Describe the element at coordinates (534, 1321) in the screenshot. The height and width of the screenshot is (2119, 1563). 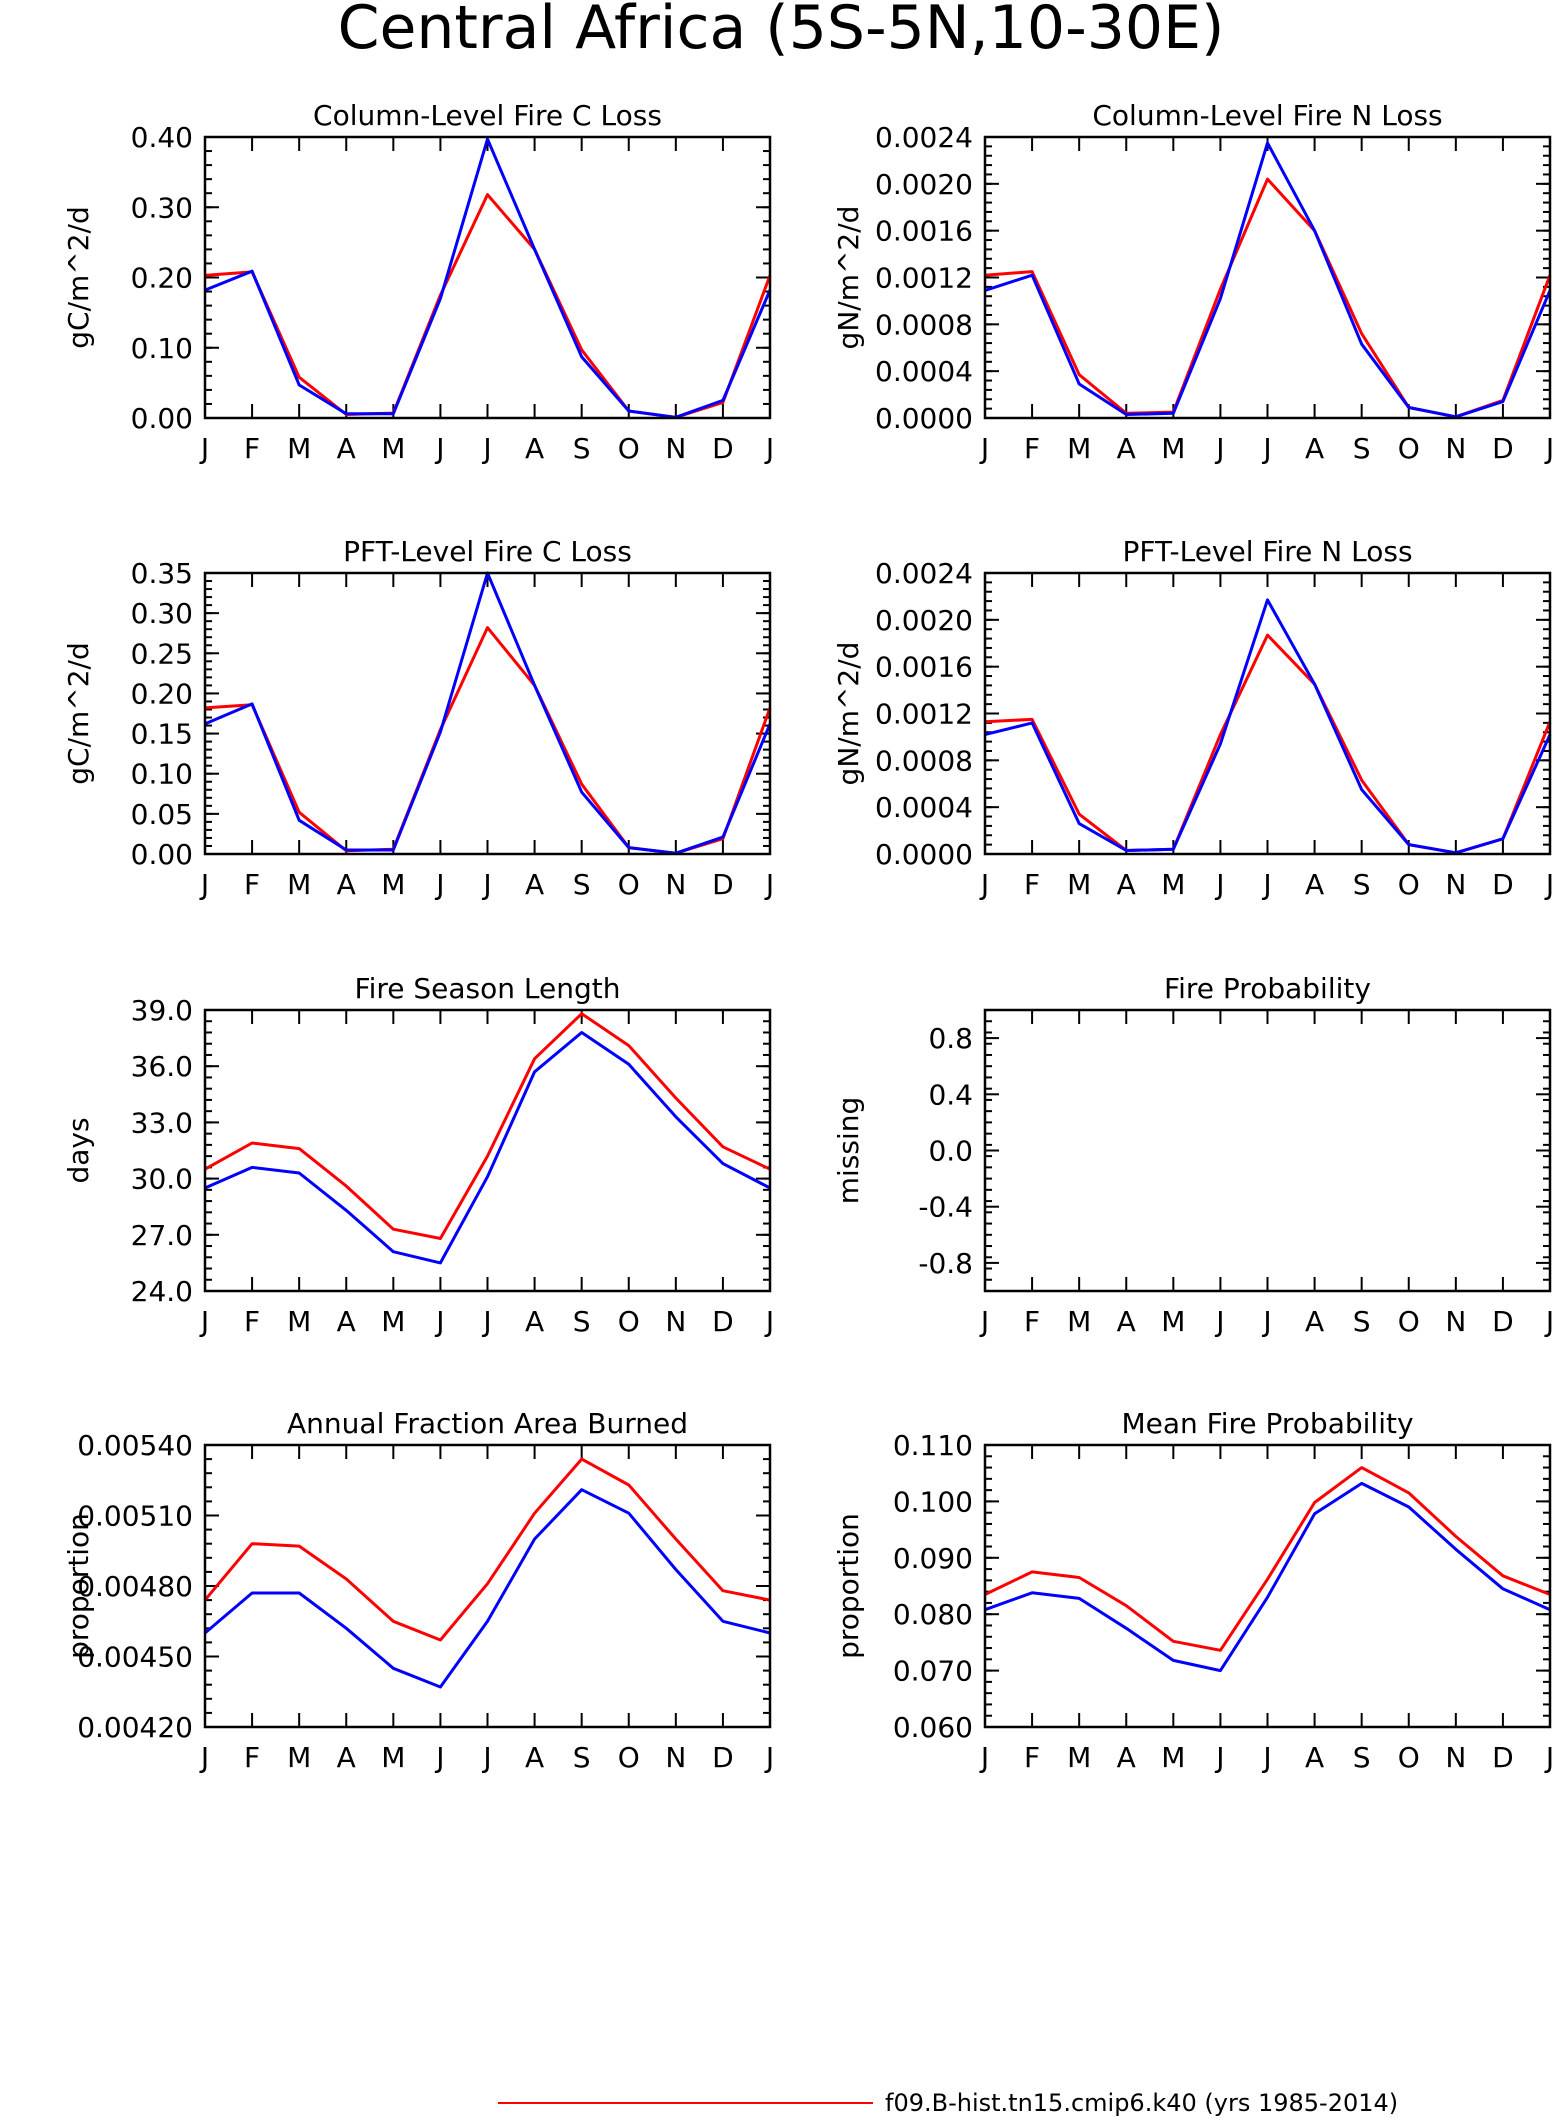
I see `panel-5-xtick-label: A` at that location.